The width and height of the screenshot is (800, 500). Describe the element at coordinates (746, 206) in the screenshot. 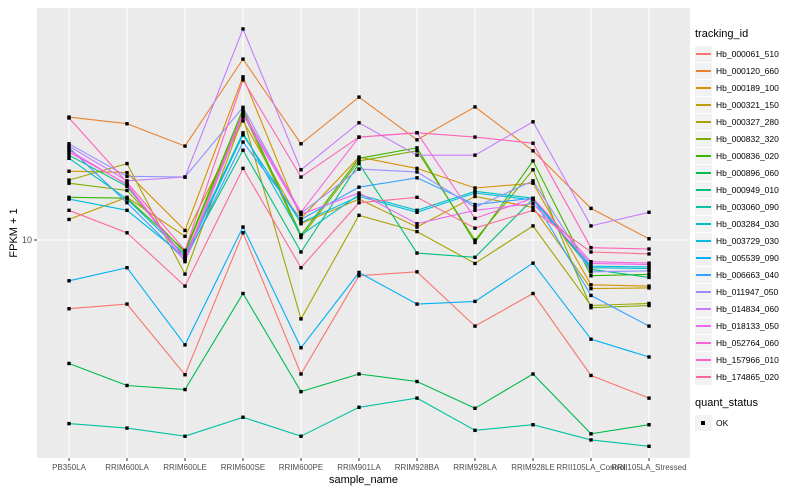

I see `legend-entry-Hb_003060_090: Hb_003060_090` at that location.